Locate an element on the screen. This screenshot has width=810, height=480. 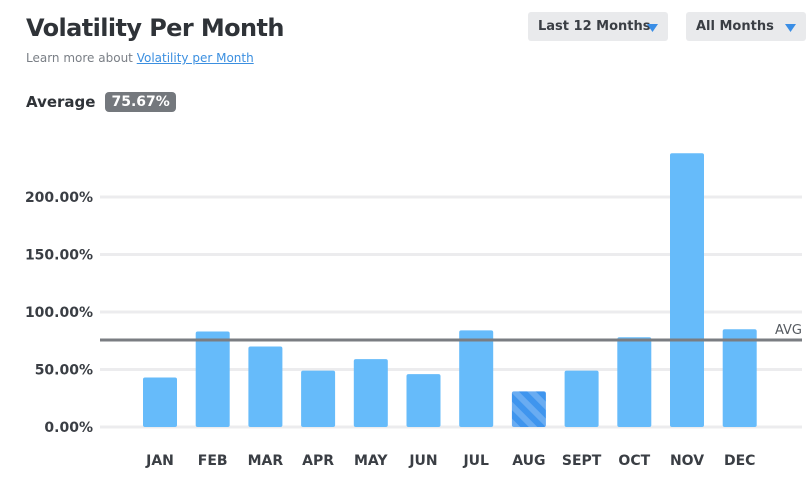
x-tick-label: MAY is located at coordinates (371, 461).